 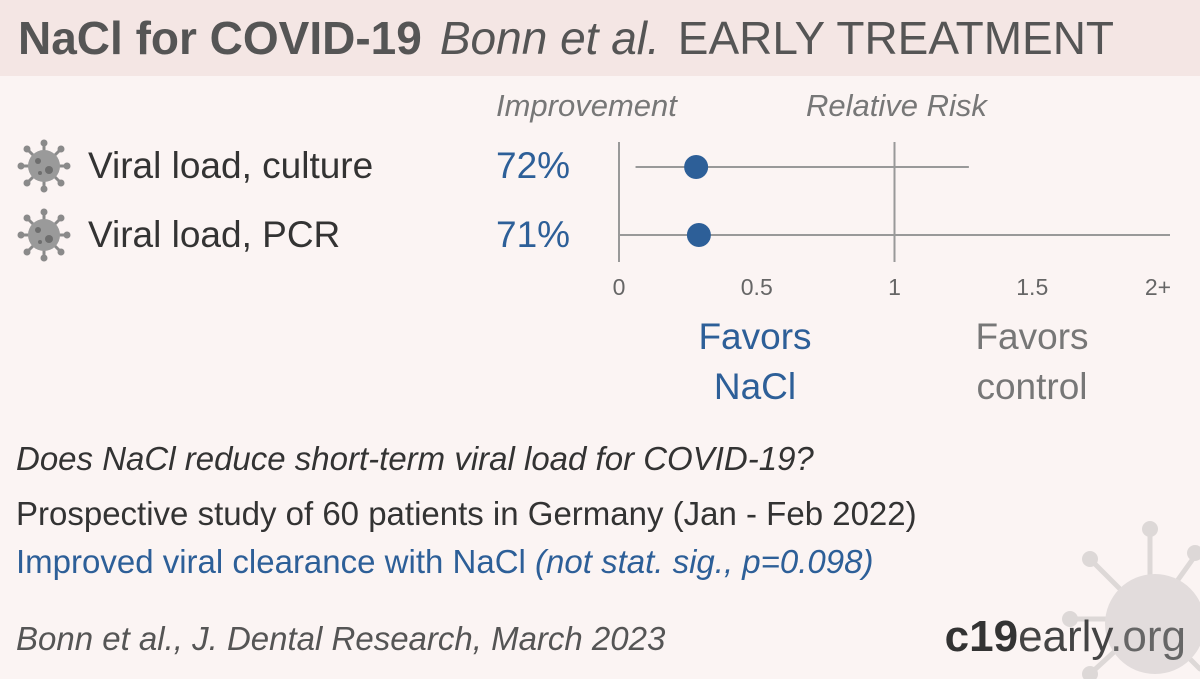 What do you see at coordinates (586, 105) in the screenshot?
I see `improvement-column-header: Improvement` at bounding box center [586, 105].